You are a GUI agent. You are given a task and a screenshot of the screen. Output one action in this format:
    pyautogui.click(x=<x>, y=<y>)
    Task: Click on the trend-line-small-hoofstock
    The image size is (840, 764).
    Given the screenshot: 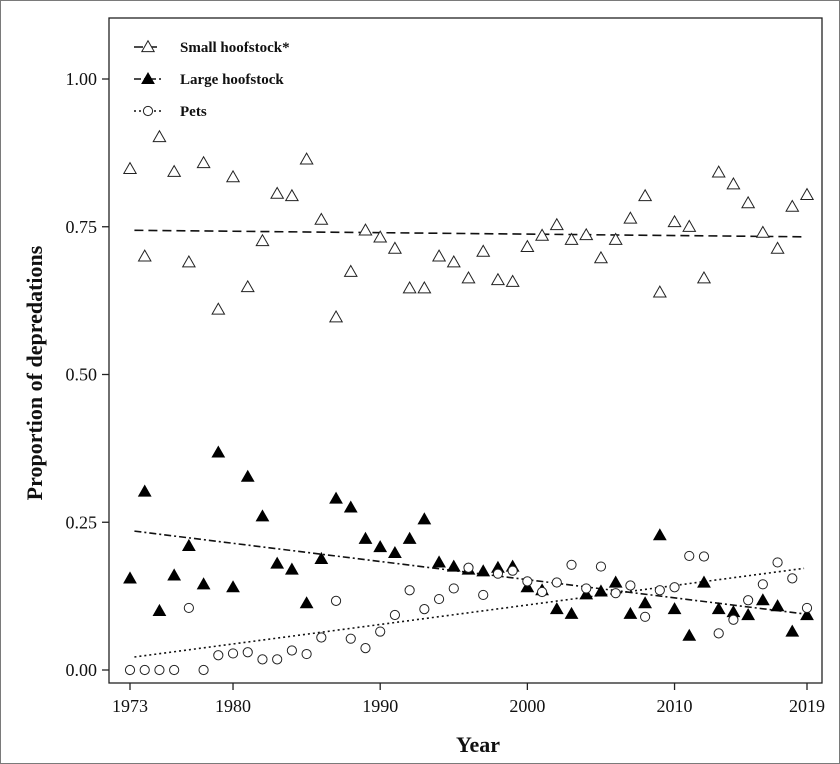 What is the action you would take?
    pyautogui.click(x=469, y=233)
    